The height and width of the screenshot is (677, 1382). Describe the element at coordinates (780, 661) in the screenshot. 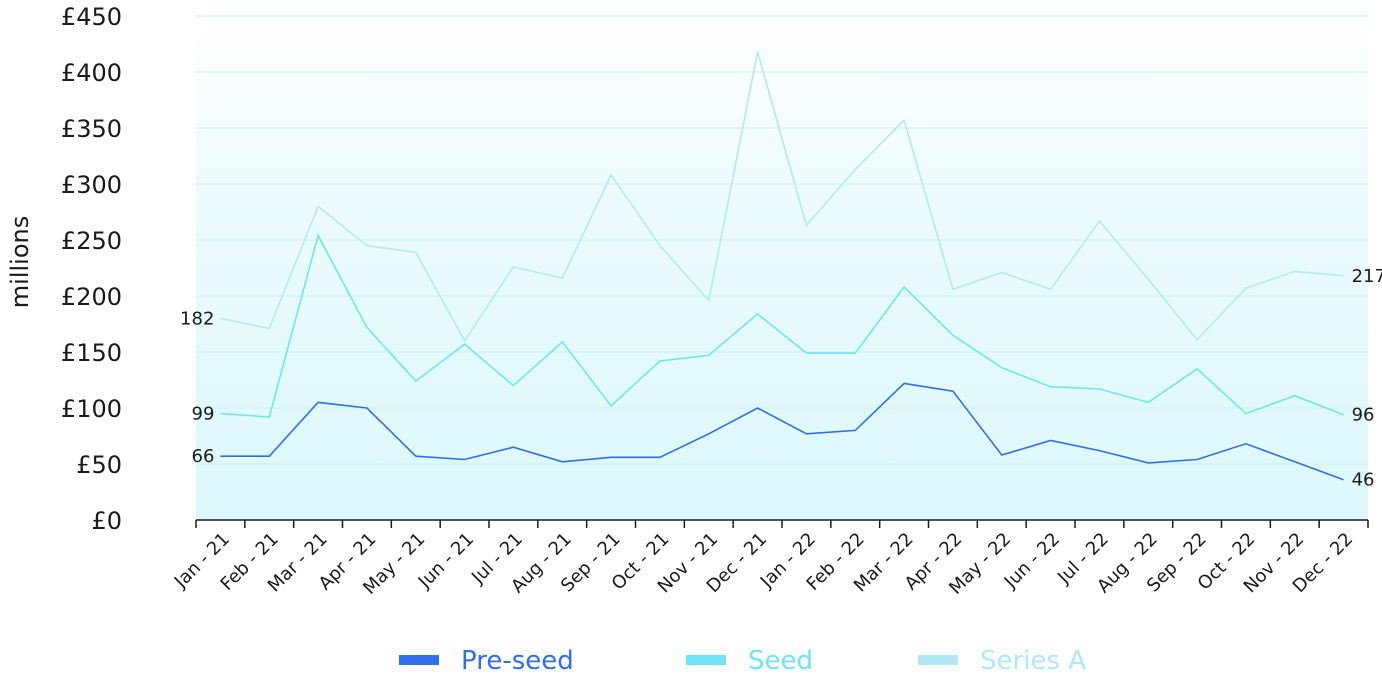

I see `legend-label: Seed` at that location.